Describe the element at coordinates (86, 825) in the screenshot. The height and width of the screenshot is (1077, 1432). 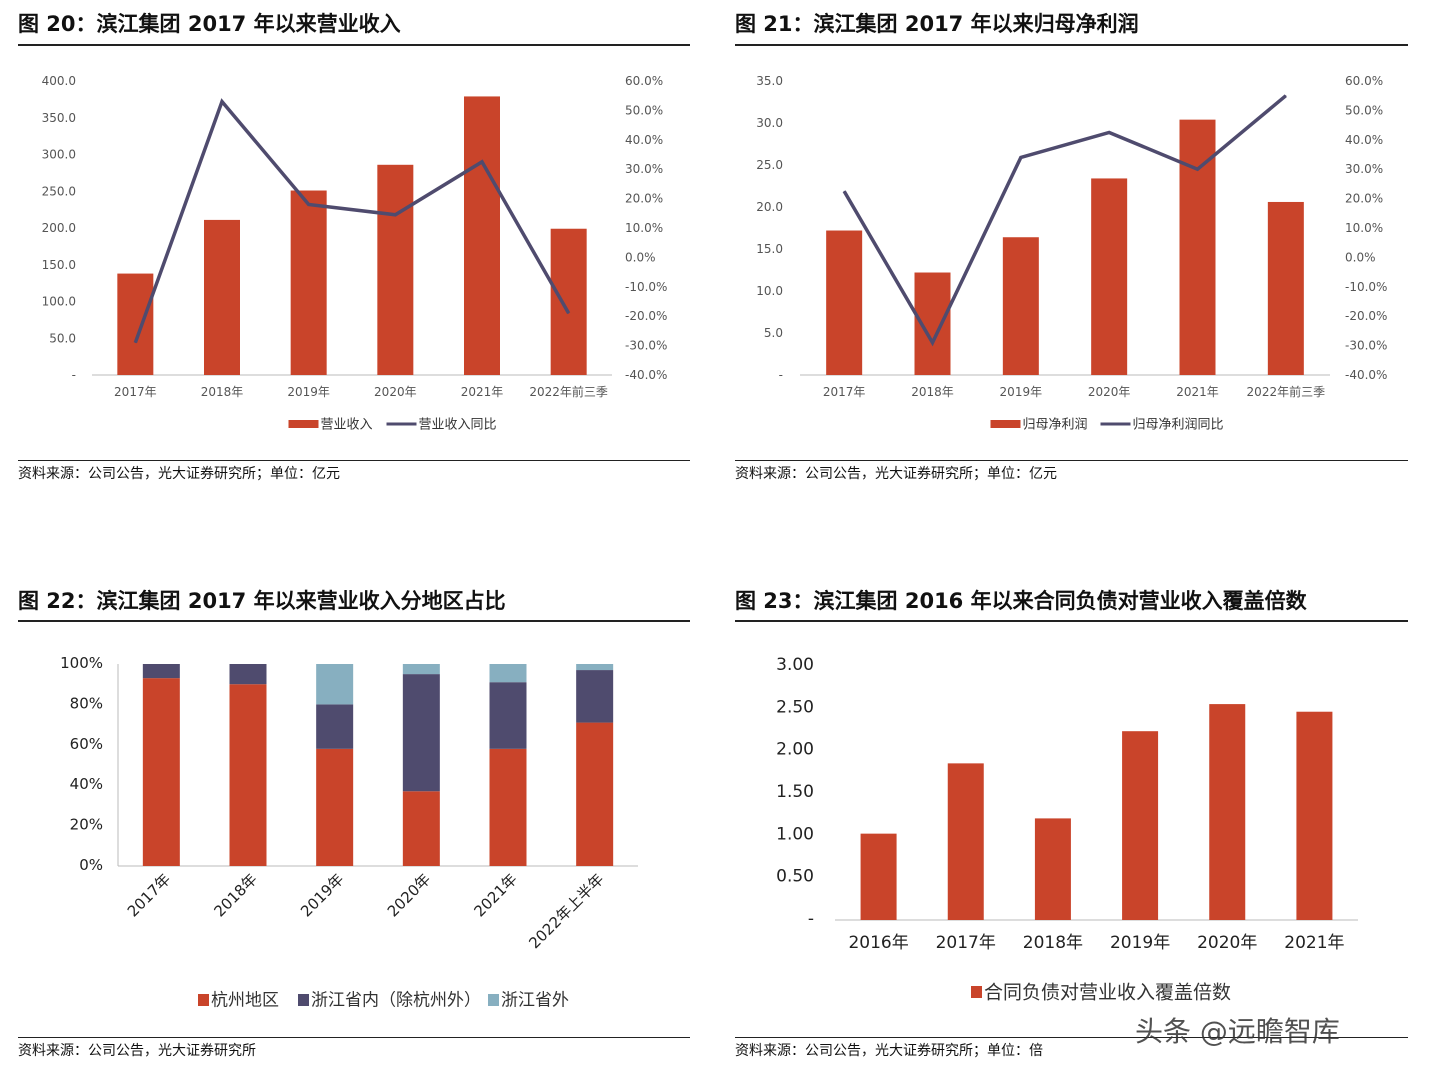
I see `y-tick-label: 20%` at that location.